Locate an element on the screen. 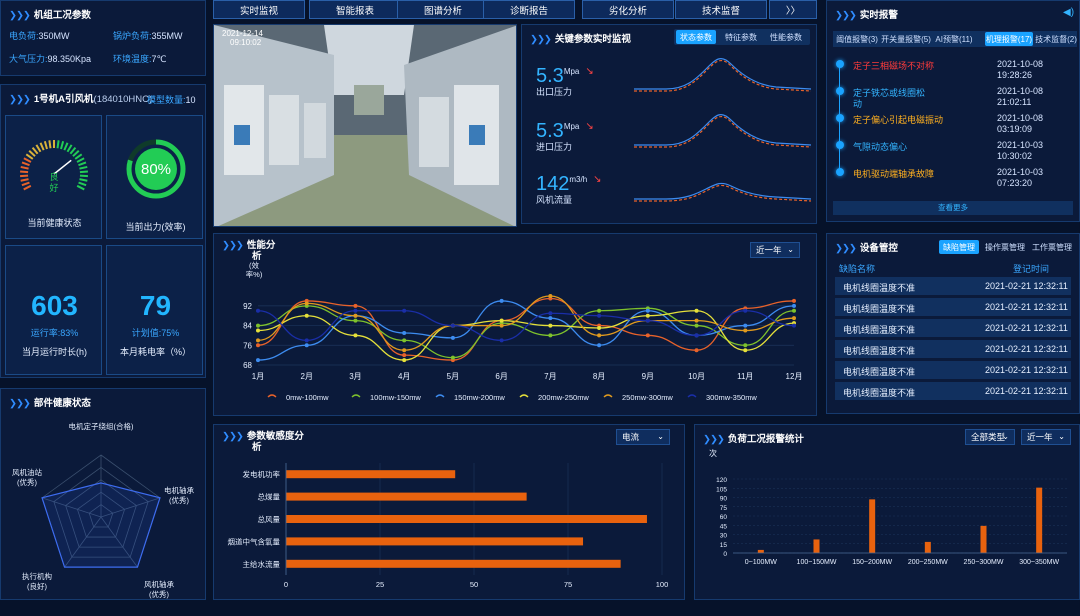  radar-axis-label: 电机定子绕组(合格) is located at coordinates (101, 426).